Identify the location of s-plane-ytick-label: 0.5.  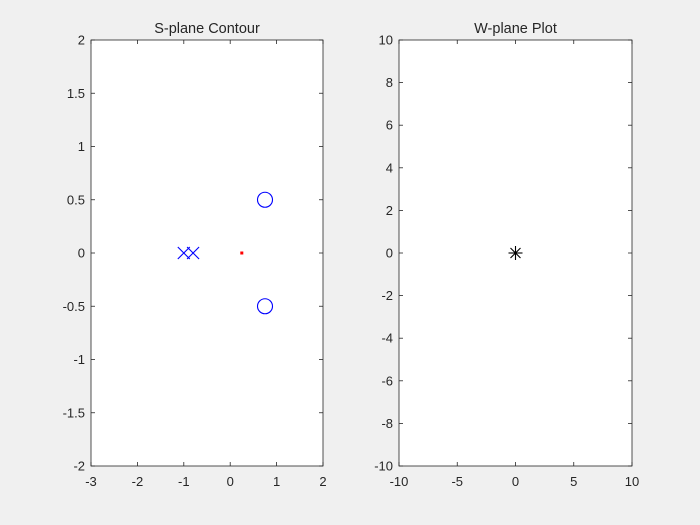
(76, 199).